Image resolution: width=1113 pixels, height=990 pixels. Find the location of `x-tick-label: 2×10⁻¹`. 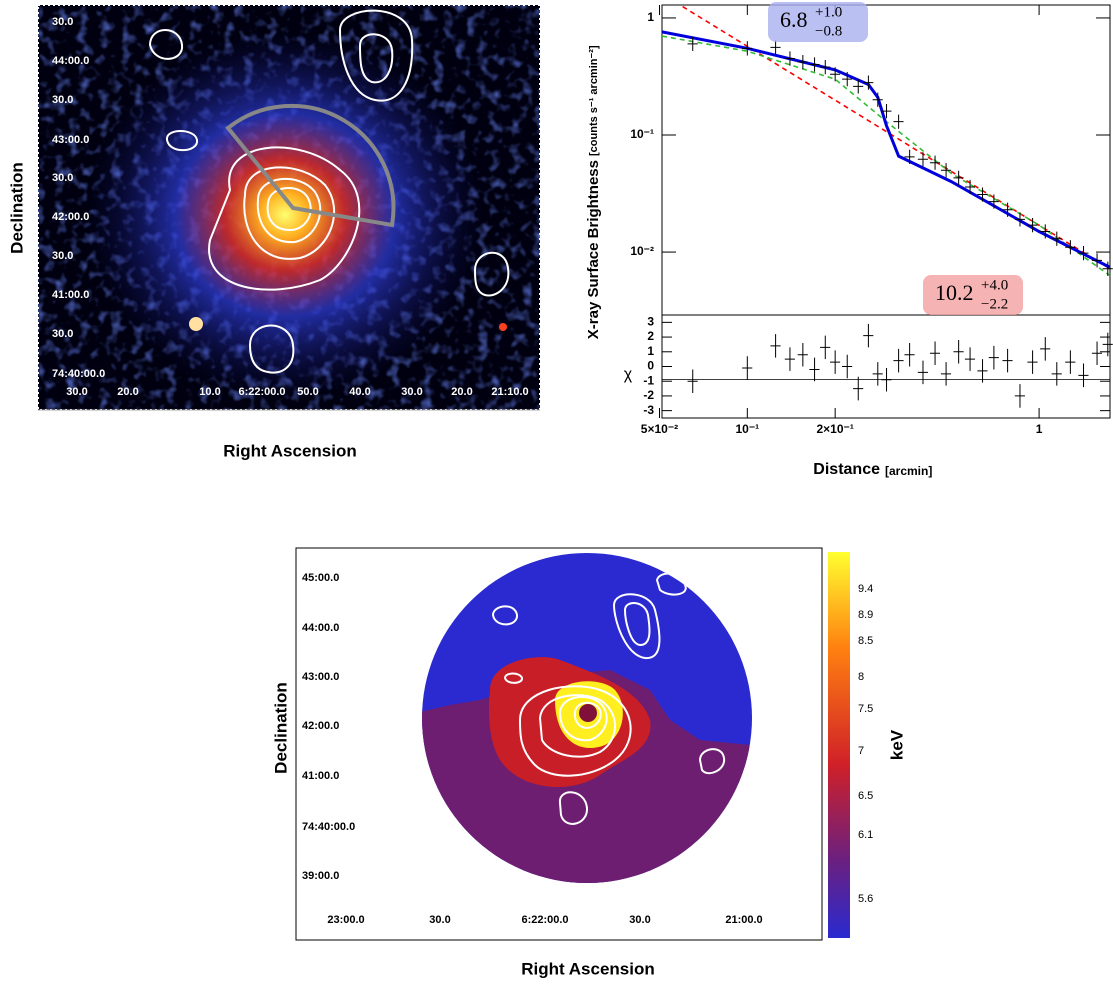

x-tick-label: 2×10⁻¹ is located at coordinates (834, 429).